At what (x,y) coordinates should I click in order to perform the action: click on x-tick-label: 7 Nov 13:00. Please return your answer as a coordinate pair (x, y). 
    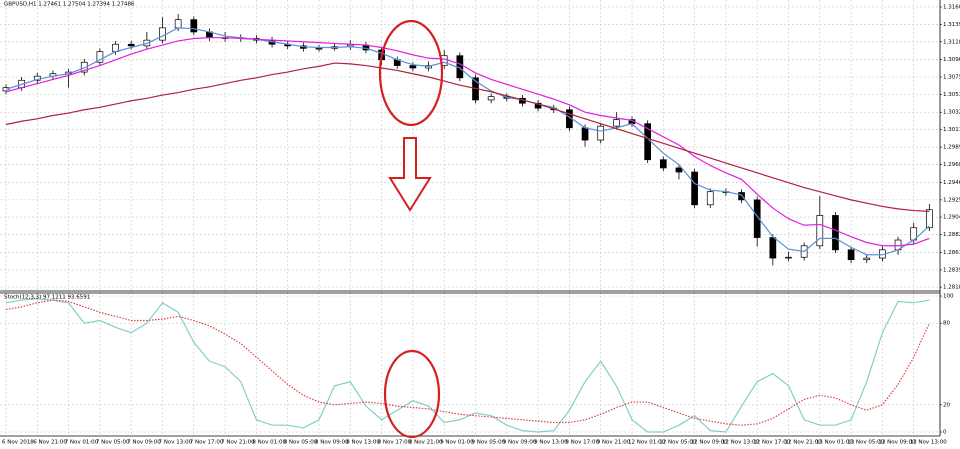
    Looking at the image, I should click on (176, 443).